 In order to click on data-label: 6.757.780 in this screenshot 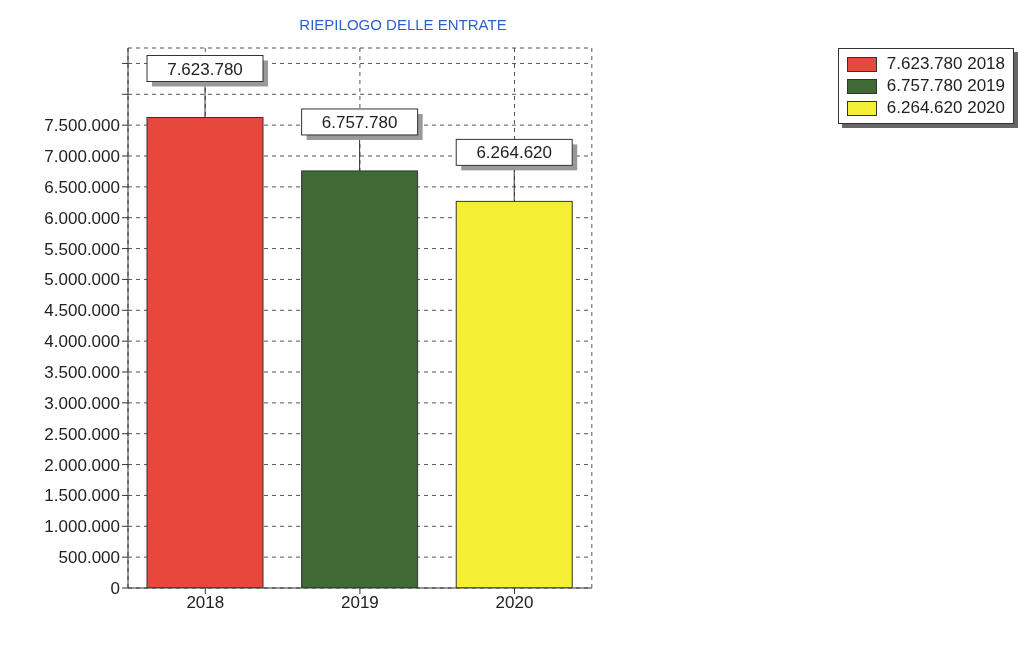, I will do `click(359, 122)`.